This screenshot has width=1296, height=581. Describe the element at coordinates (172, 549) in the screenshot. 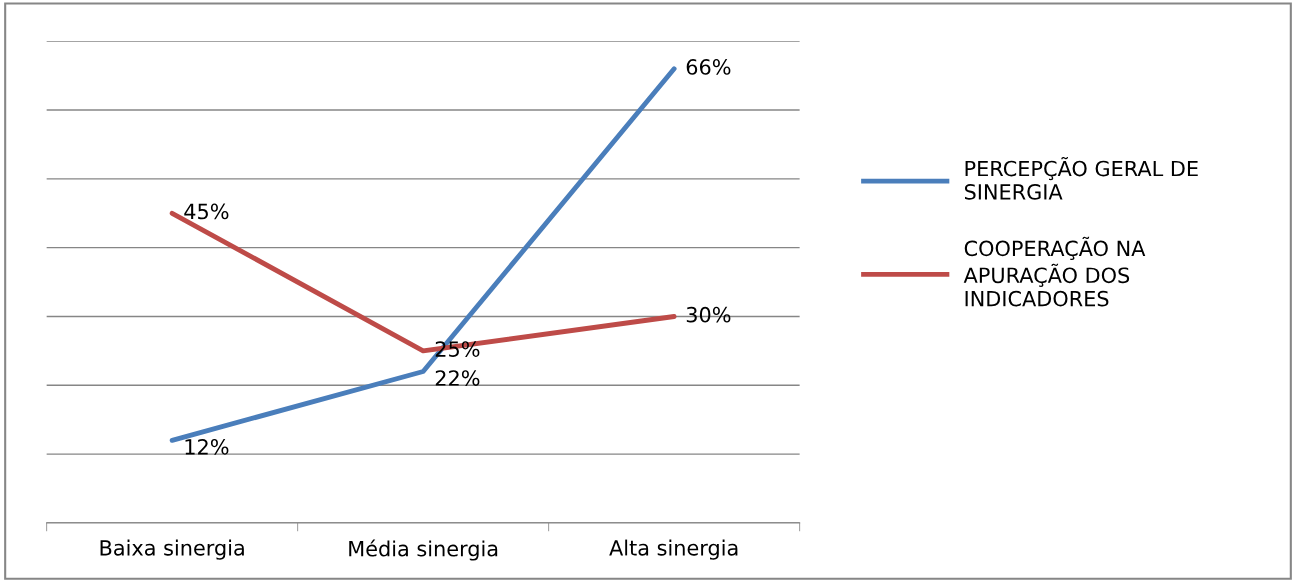

I see `x-tick-label: Baixa sinergia` at that location.